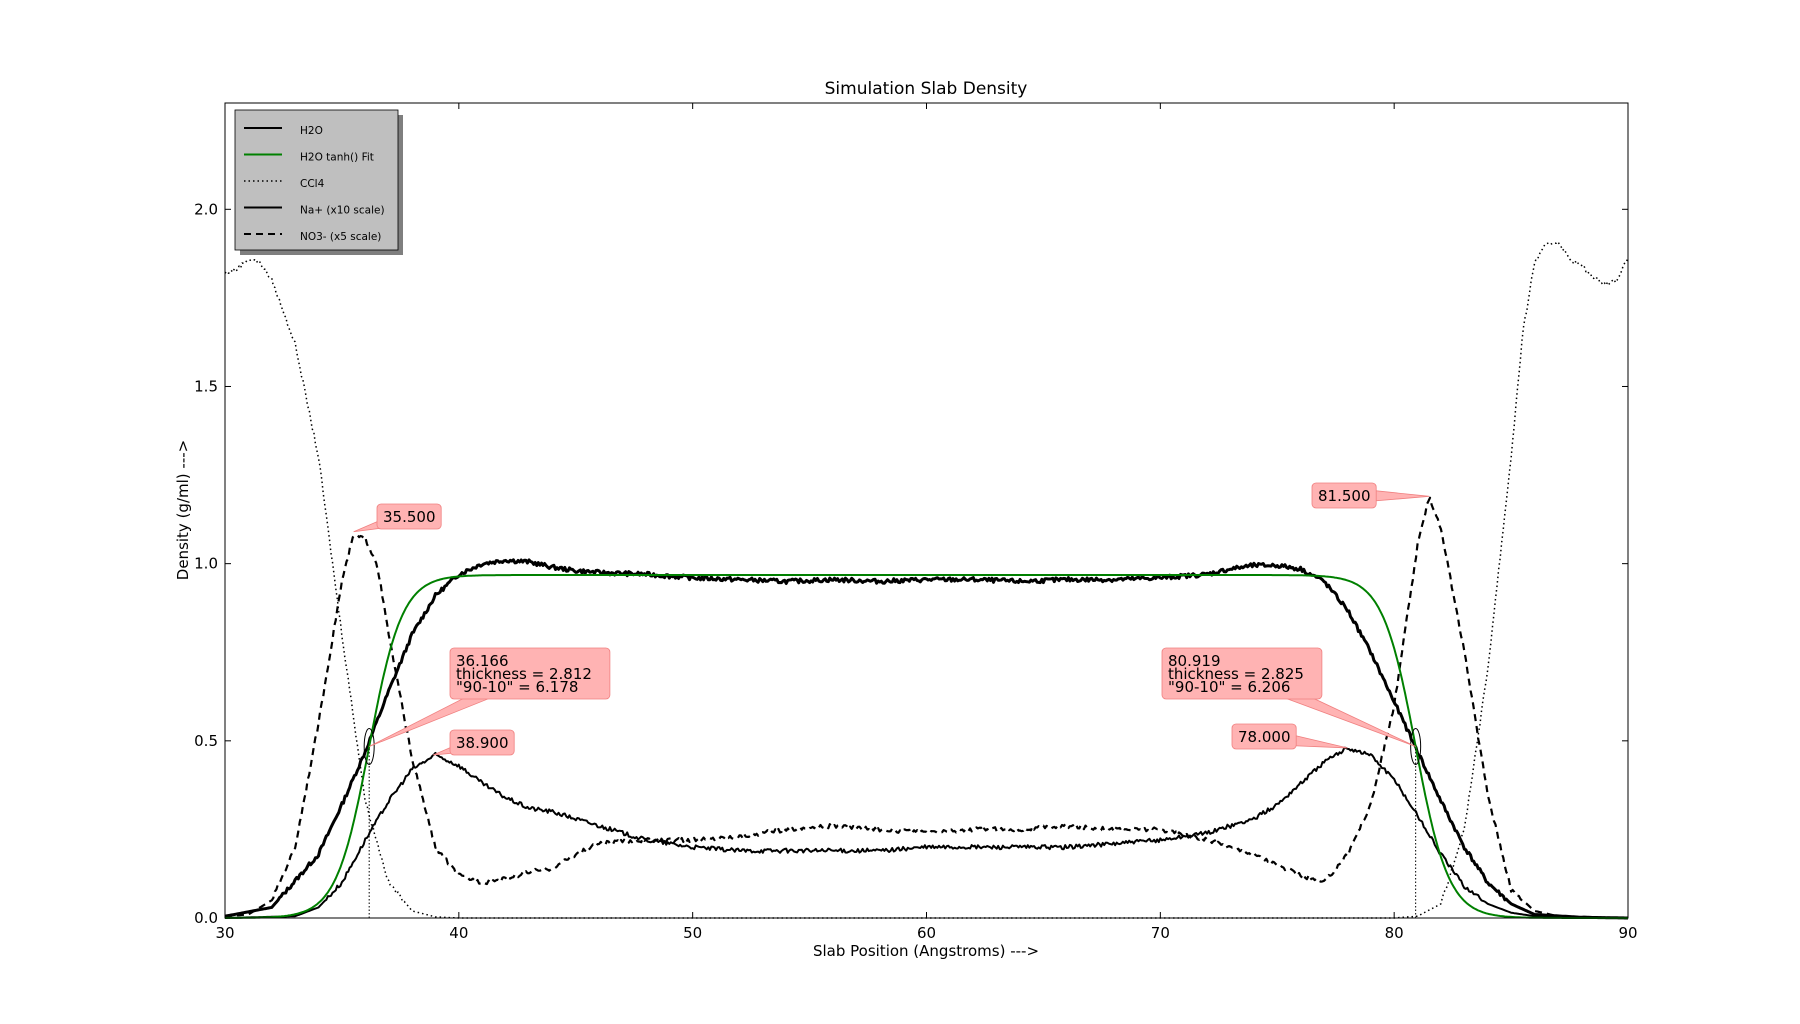 Image resolution: width=1800 pixels, height=1024 pixels. I want to click on annotation: 38.900, so click(473, 742).